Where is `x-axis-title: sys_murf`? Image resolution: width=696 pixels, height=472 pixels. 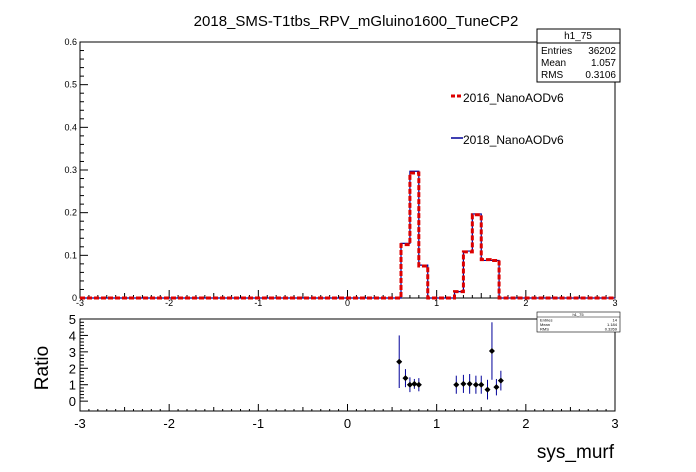
x-axis-title: sys_murf is located at coordinates (576, 452).